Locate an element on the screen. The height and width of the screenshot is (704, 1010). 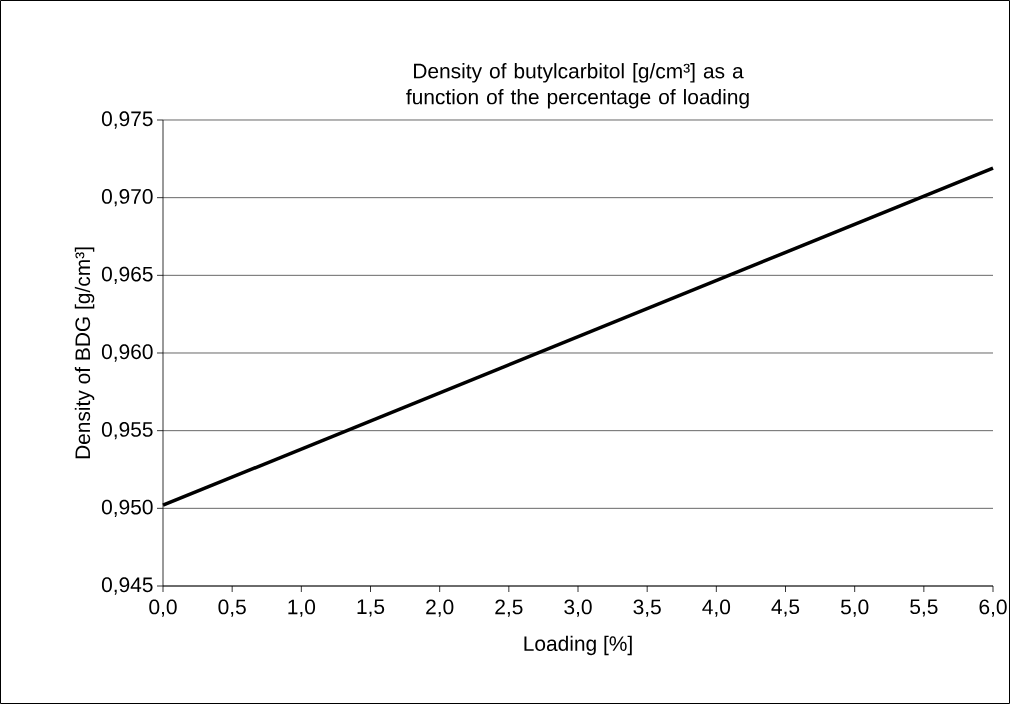
x-tick-label: 3,5 is located at coordinates (647, 608).